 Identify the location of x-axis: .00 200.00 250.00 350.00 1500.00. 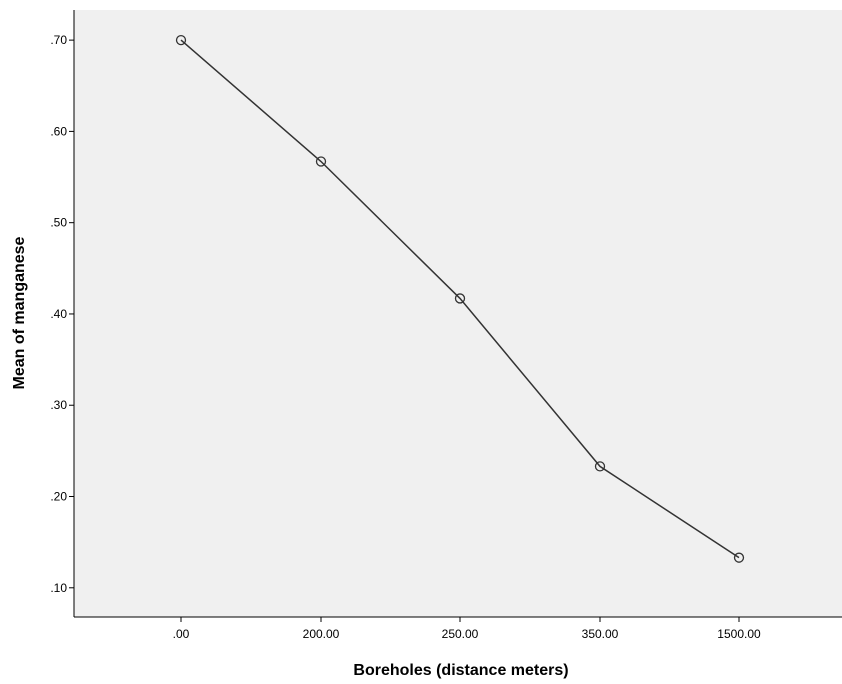
(458, 628).